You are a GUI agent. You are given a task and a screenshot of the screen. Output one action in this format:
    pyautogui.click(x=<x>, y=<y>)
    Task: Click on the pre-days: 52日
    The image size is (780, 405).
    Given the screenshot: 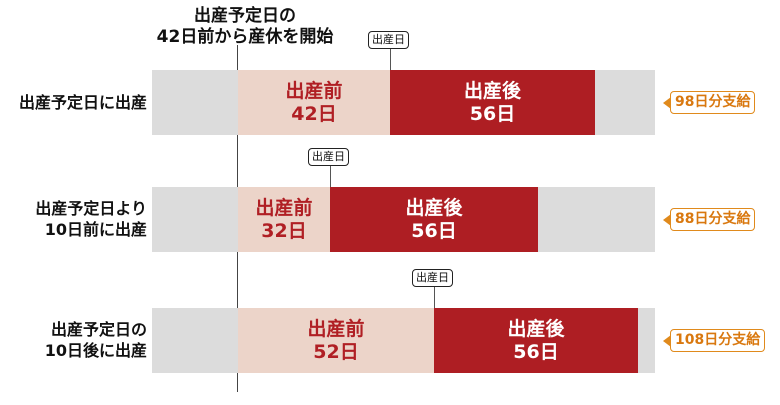 What is the action you would take?
    pyautogui.click(x=336, y=351)
    